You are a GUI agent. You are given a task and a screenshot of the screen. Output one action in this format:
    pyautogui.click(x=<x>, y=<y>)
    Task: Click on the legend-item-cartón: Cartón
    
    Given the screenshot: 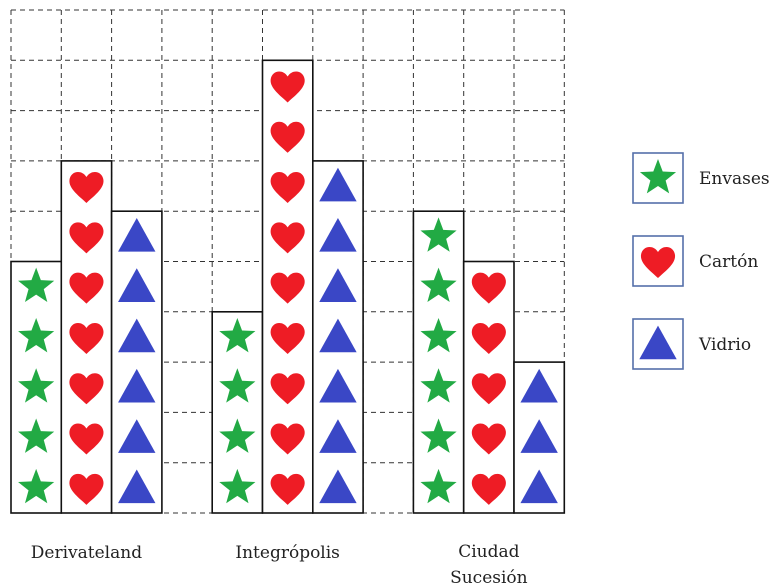 What is the action you would take?
    pyautogui.click(x=695, y=261)
    